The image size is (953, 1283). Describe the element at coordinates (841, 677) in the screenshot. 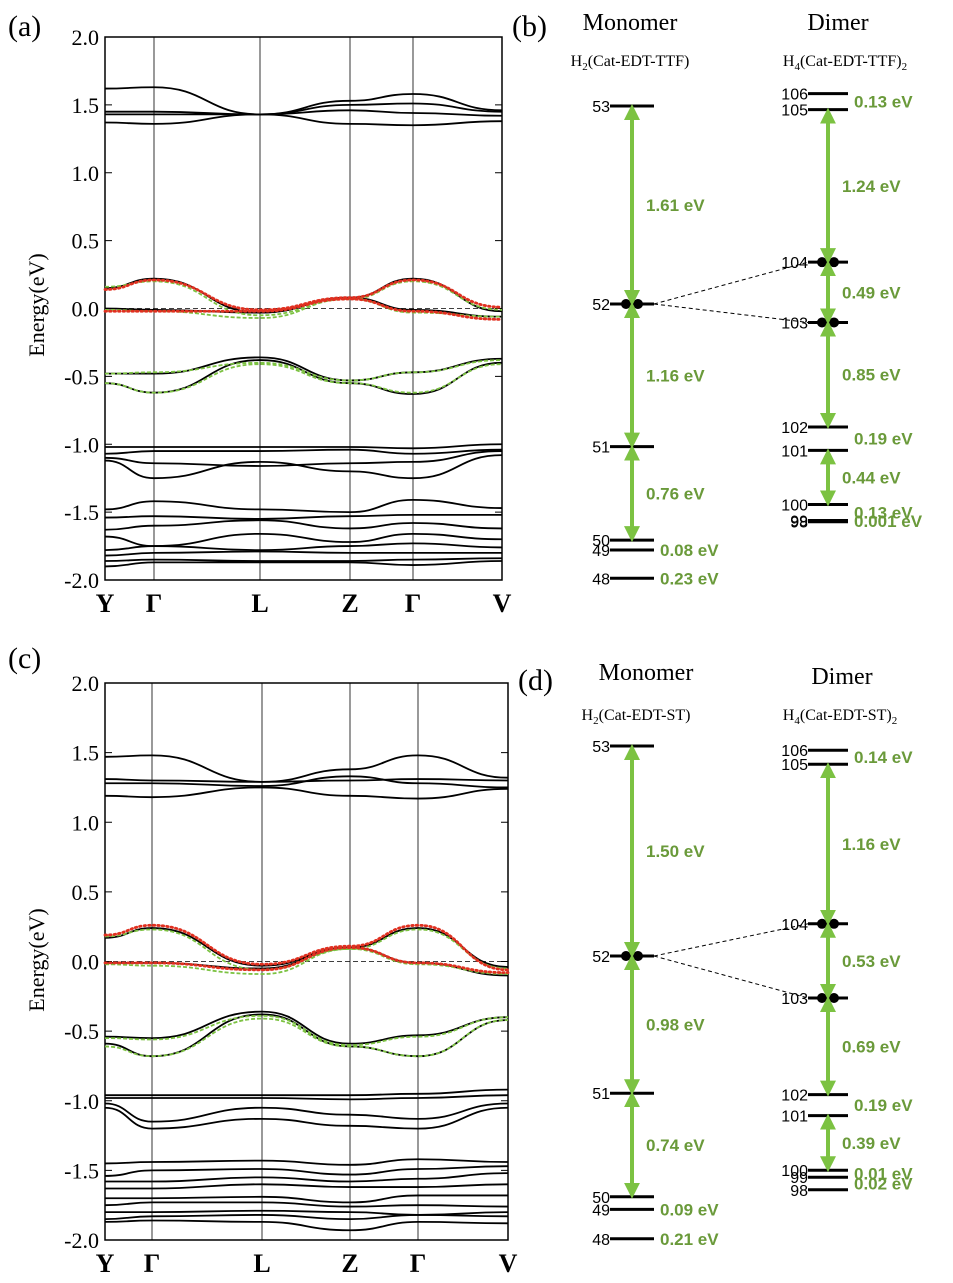

I see `dimer-title-d: Dimer` at that location.